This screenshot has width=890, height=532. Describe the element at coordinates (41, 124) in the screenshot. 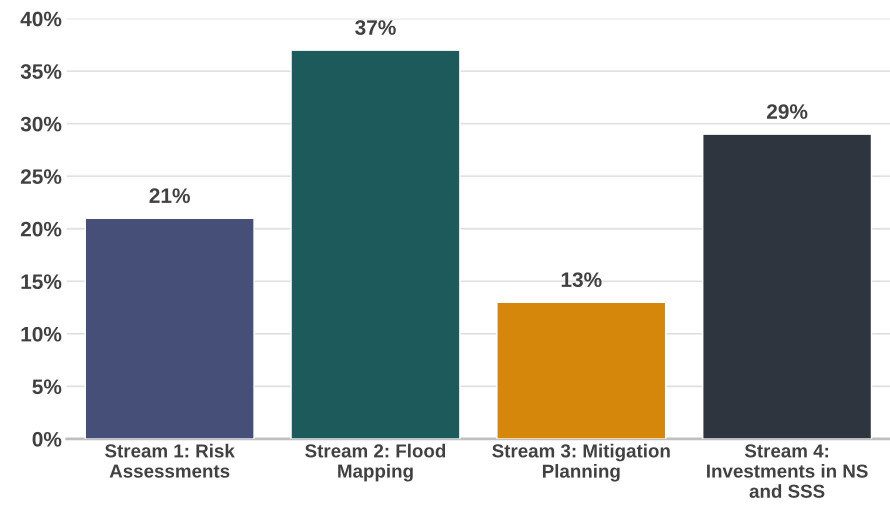

I see `y-tick-label: 30%` at that location.